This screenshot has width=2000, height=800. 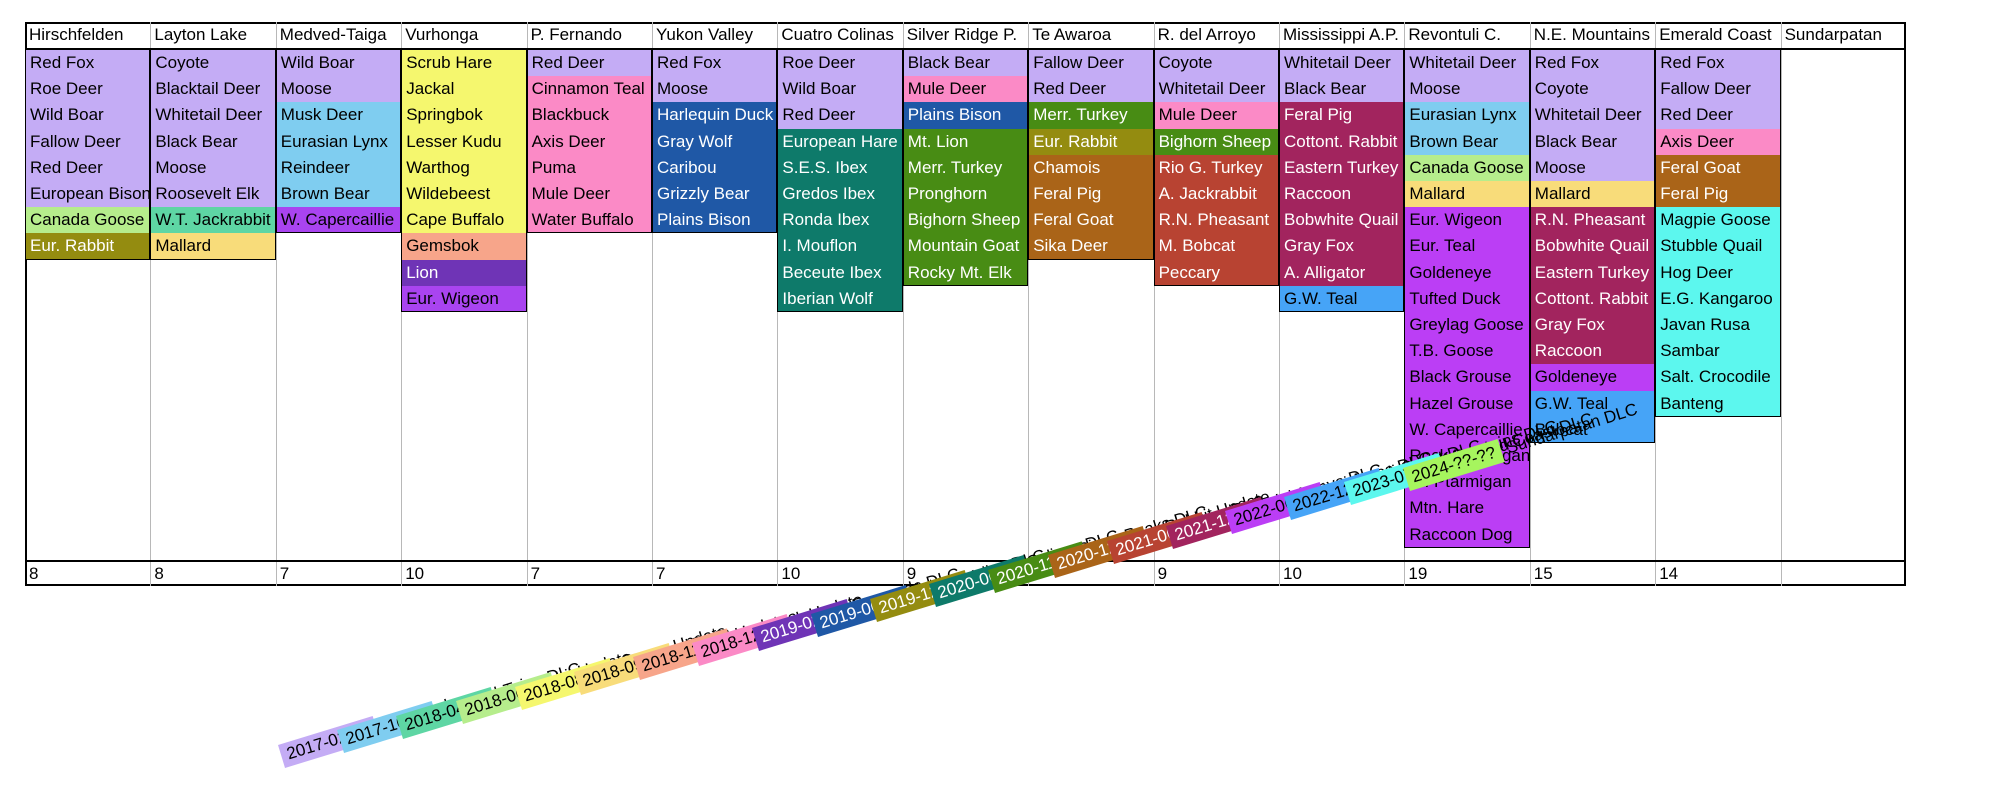 I want to click on species-count: 8, so click(x=34, y=573).